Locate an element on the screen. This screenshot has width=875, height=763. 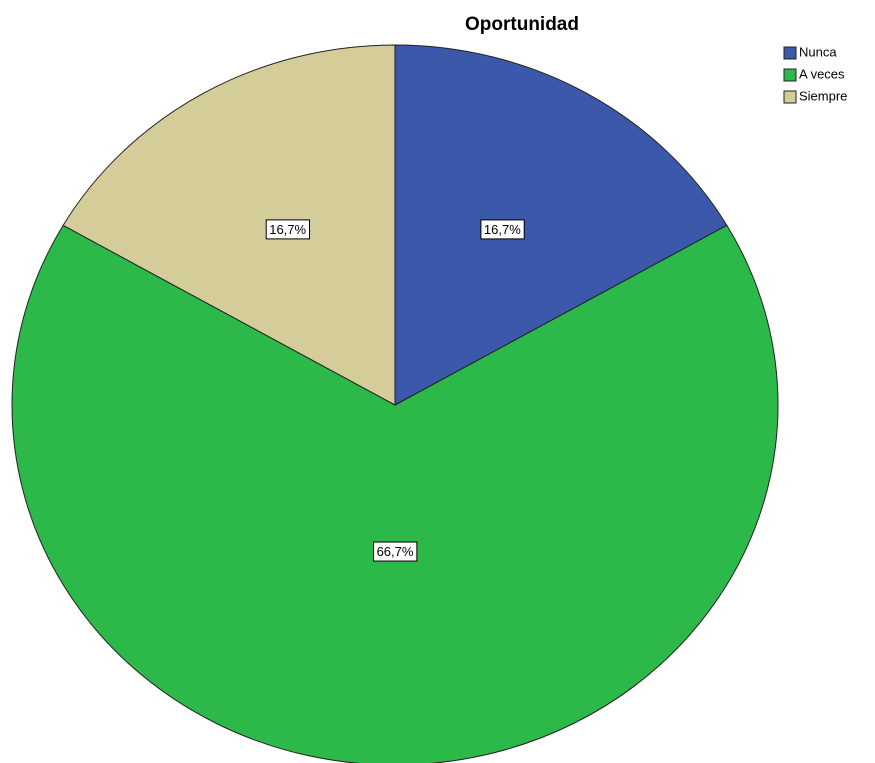
legend-label: Nunca is located at coordinates (818, 51).